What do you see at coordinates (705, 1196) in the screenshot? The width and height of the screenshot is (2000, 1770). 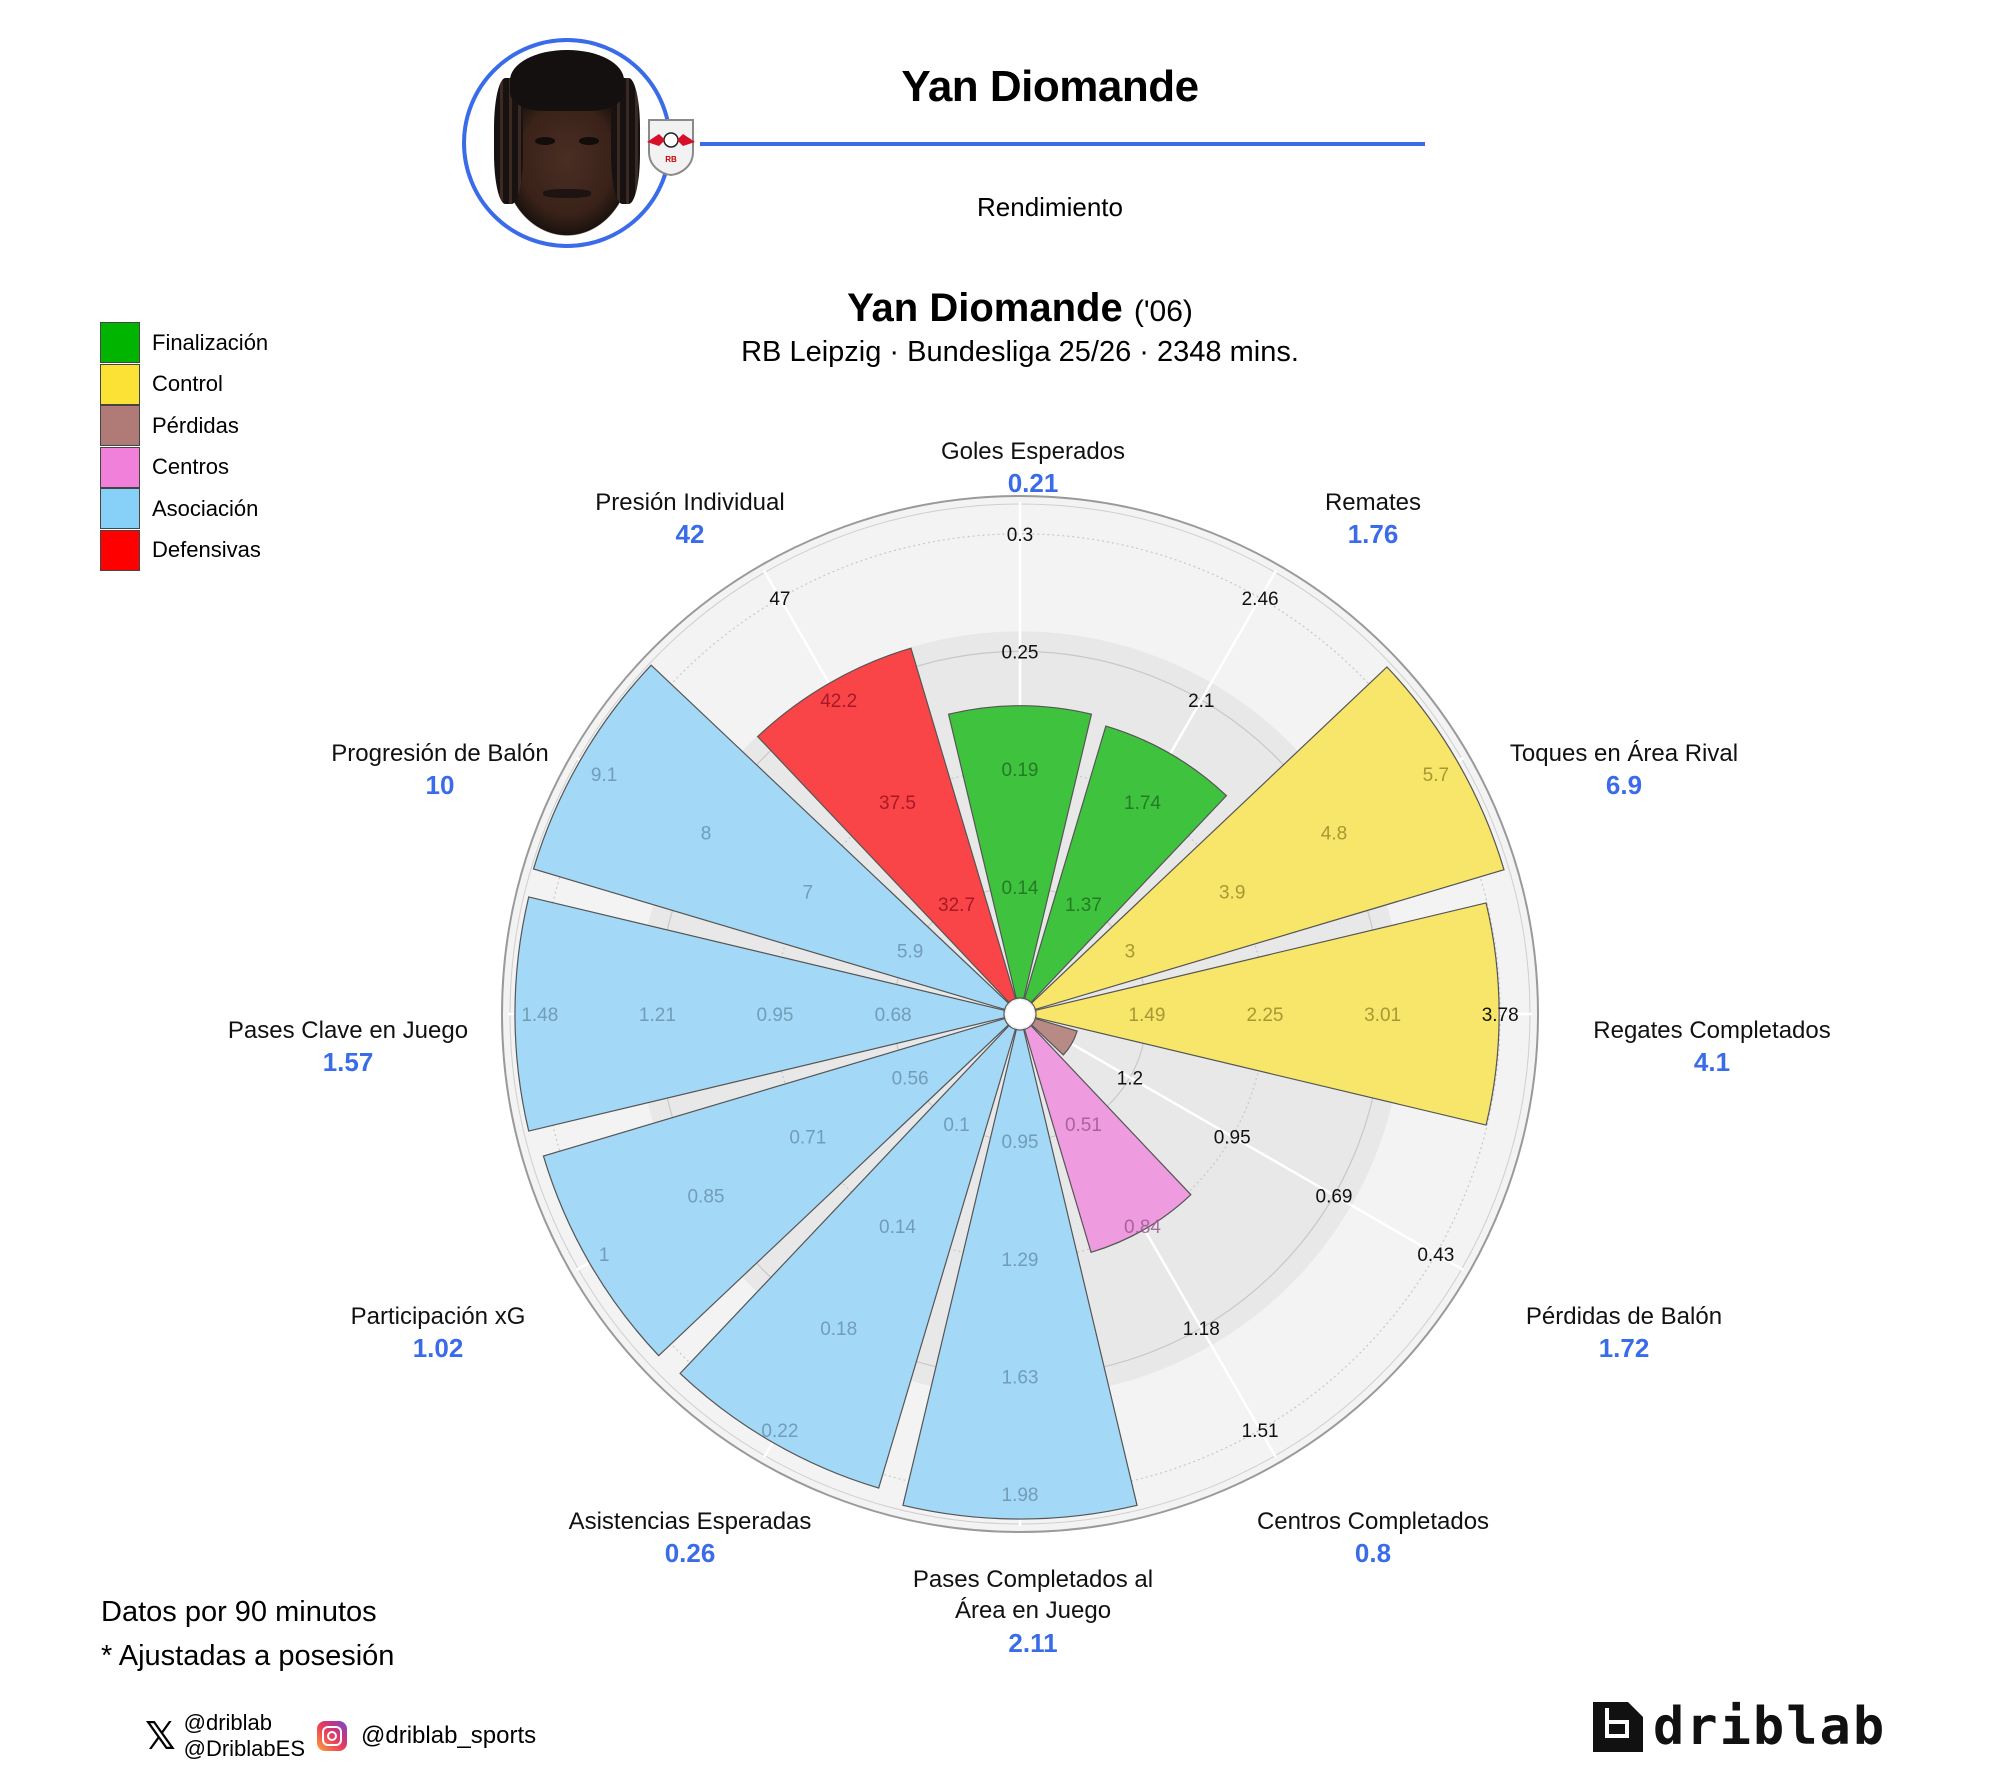 I see `axis-tick-label: 0.85` at bounding box center [705, 1196].